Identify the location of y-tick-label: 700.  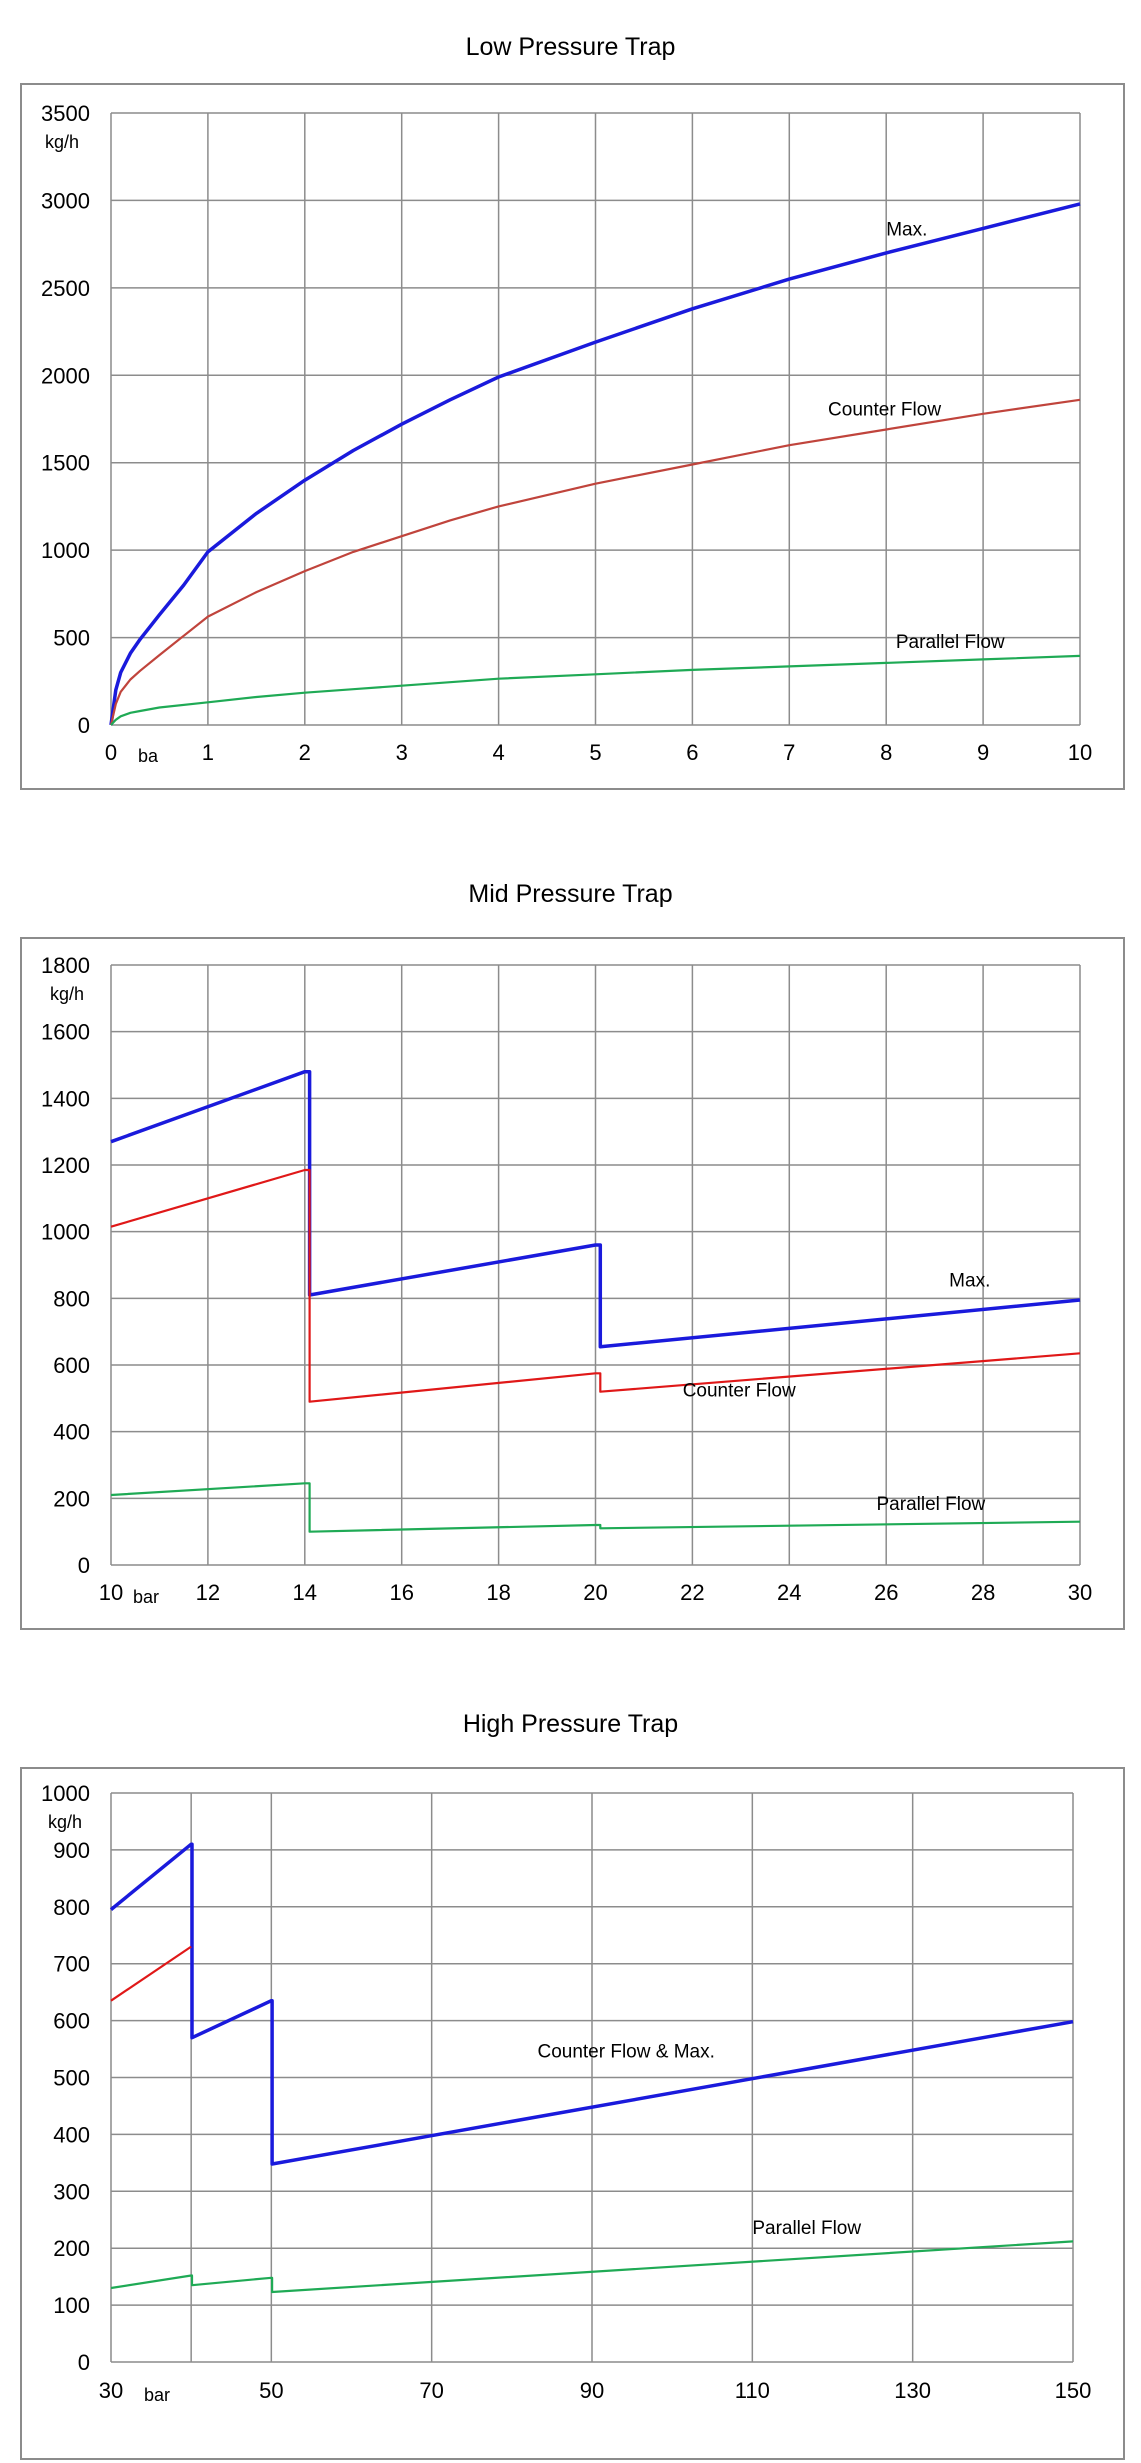
(71, 1964).